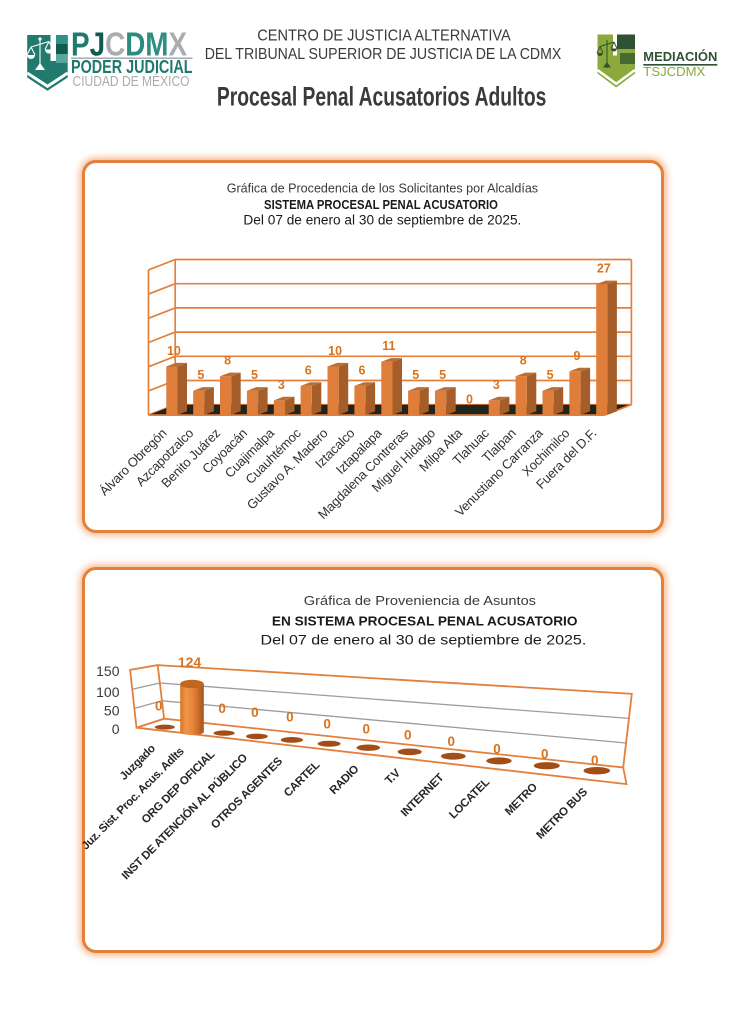  What do you see at coordinates (132, 67) in the screenshot?
I see `svg-text: PODER JUDICIAL` at bounding box center [132, 67].